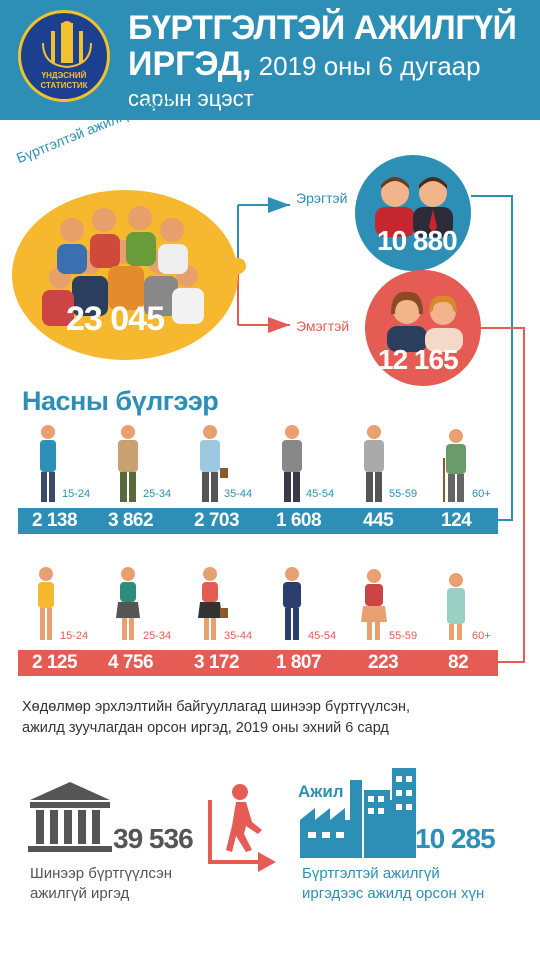  What do you see at coordinates (414, 207) in the screenshot?
I see `two-men-icon` at bounding box center [414, 207].